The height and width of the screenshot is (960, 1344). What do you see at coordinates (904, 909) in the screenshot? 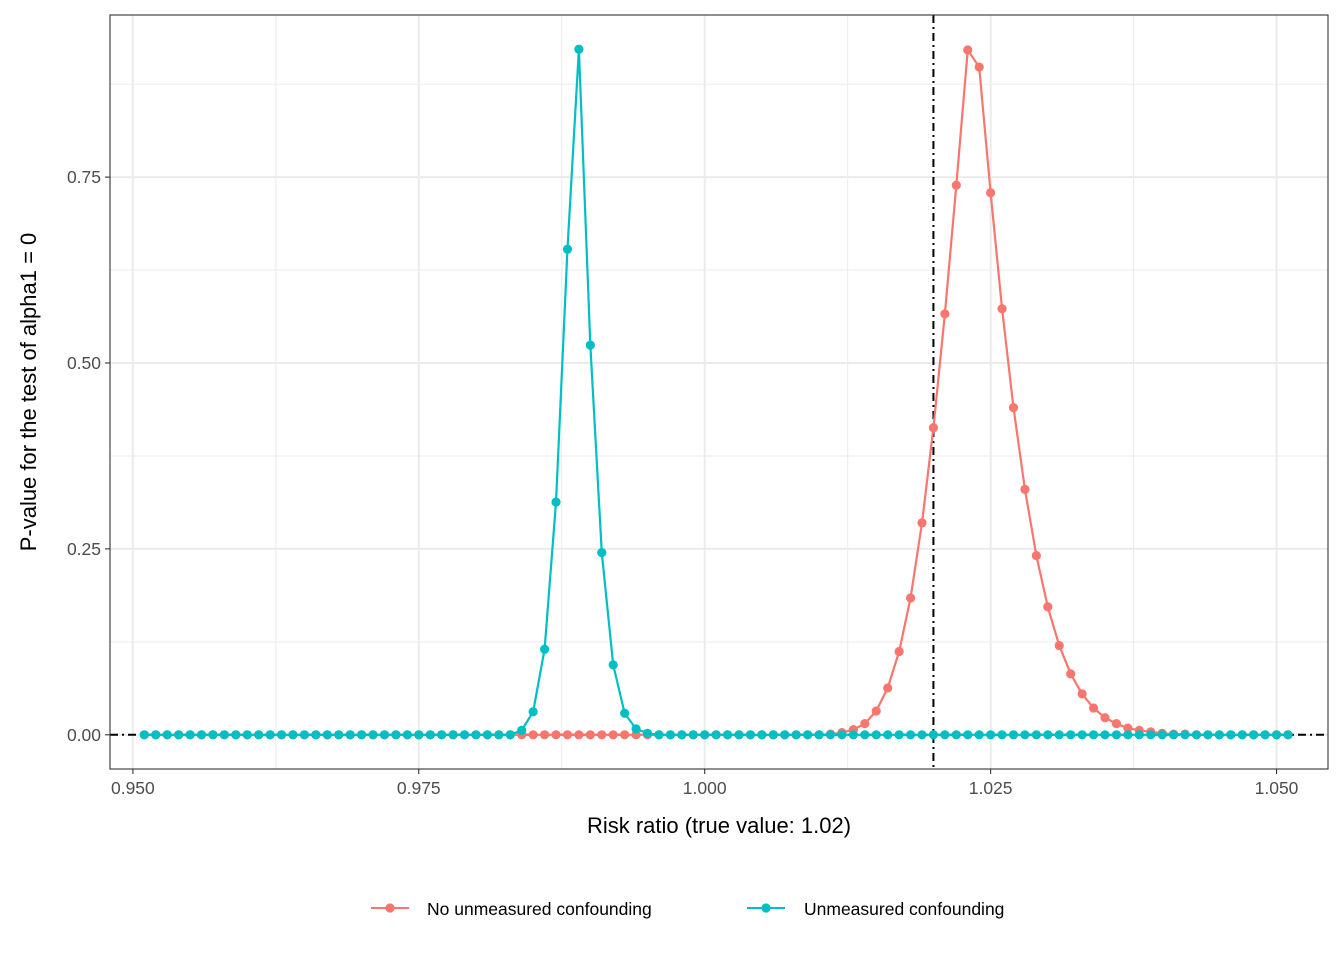
I see `legend-label-unmeasured: Unmeasured confounding` at bounding box center [904, 909].